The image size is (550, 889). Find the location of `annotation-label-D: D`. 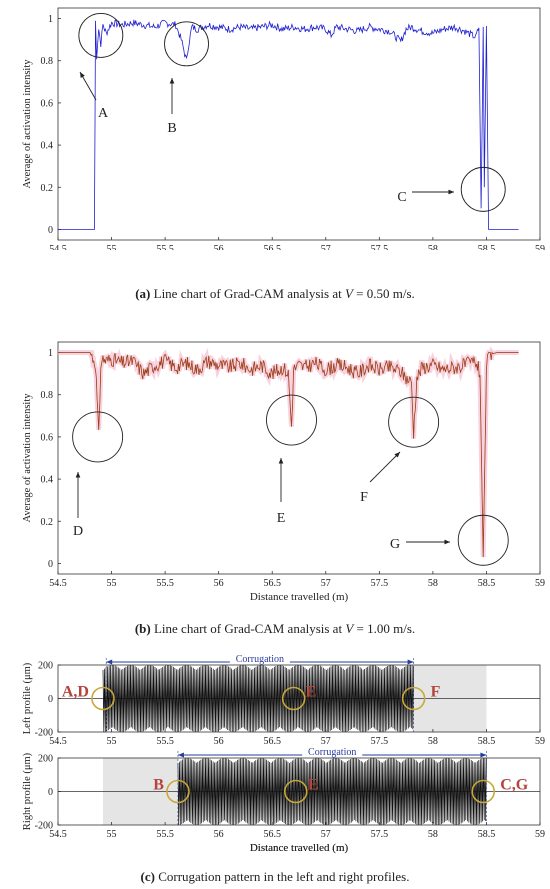

annotation-label-D: D is located at coordinates (78, 531).